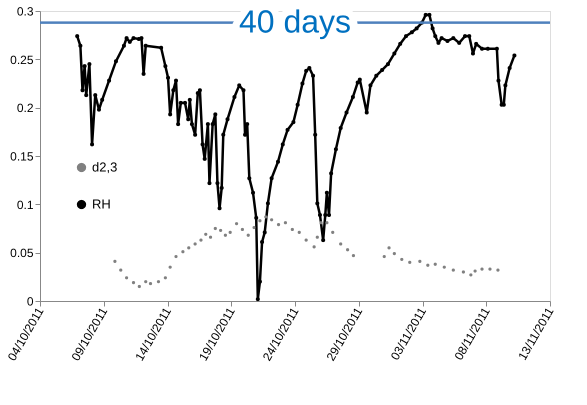  Describe the element at coordinates (101, 204) in the screenshot. I see `legend-label: RH` at that location.